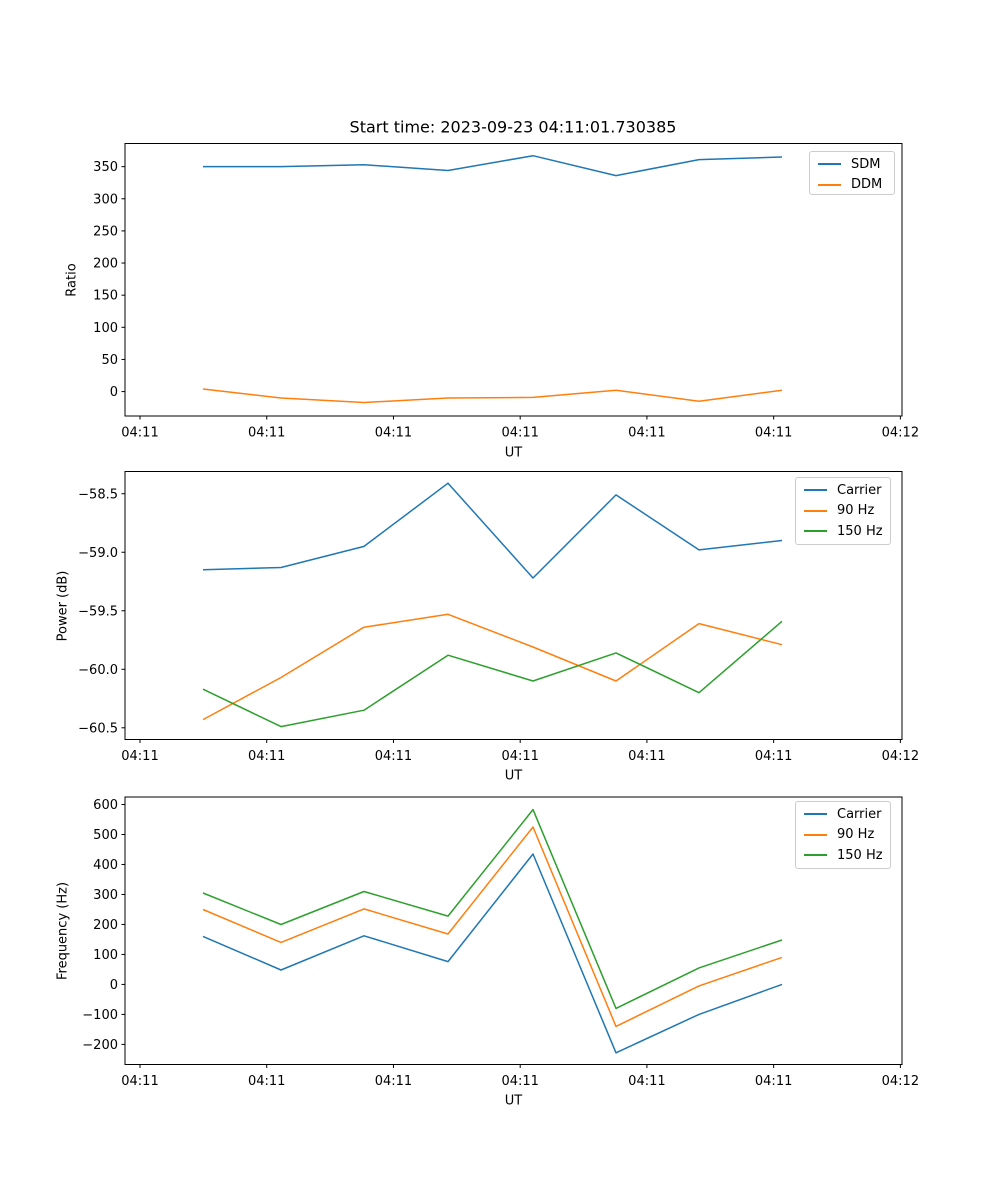  What do you see at coordinates (105, 835) in the screenshot?
I see `y-tick-label: 500` at bounding box center [105, 835].